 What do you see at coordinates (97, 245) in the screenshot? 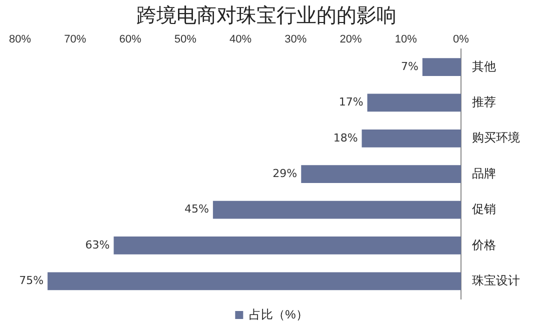
I see `data-label: 63%` at bounding box center [97, 245].